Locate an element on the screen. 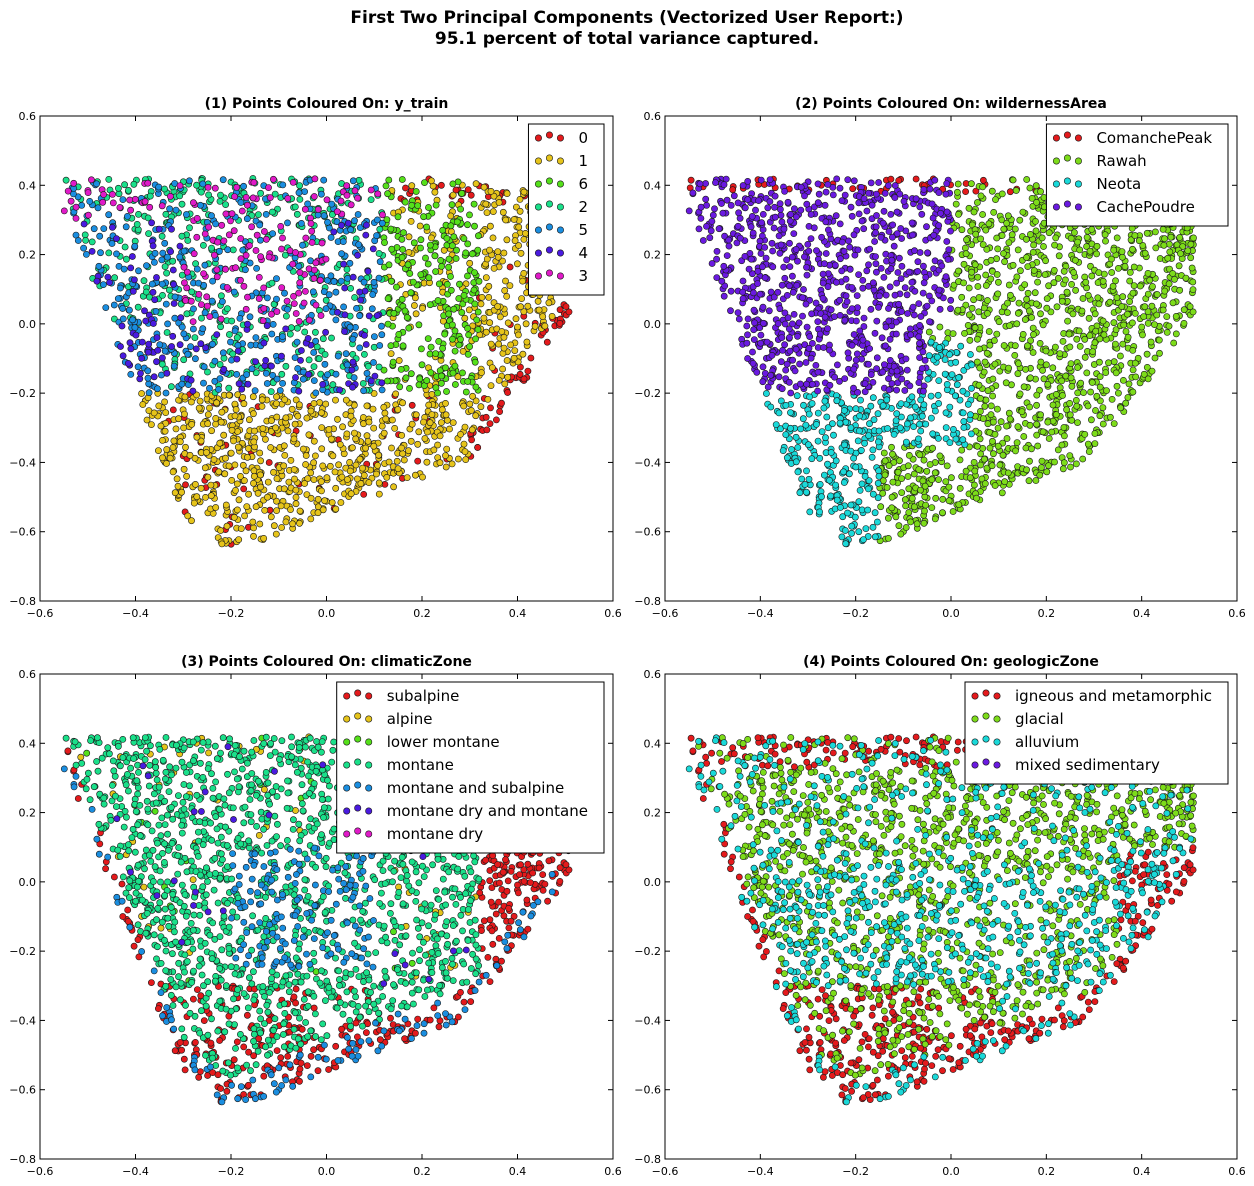 This screenshot has height=1186, width=1254. legend-label: 1 is located at coordinates (583, 161).